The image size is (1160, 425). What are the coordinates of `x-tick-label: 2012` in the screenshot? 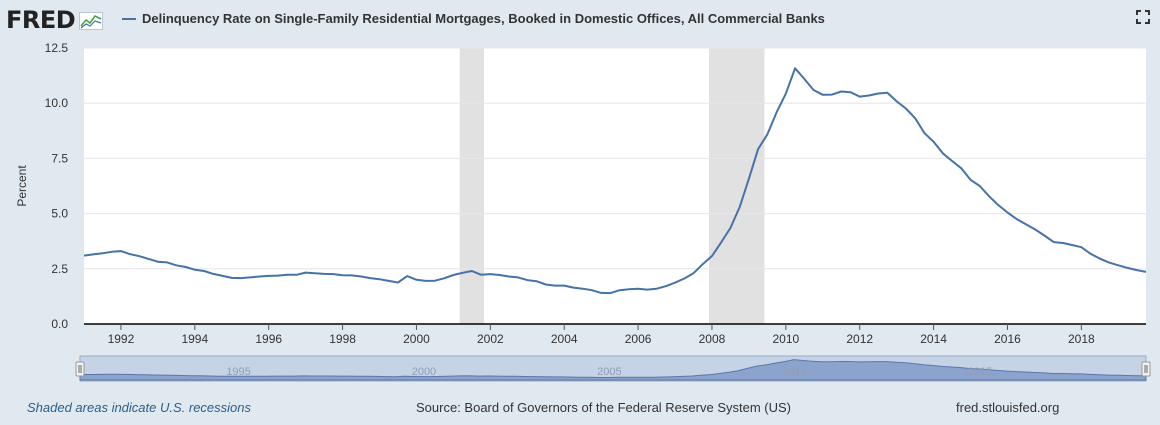 It's located at (859, 339).